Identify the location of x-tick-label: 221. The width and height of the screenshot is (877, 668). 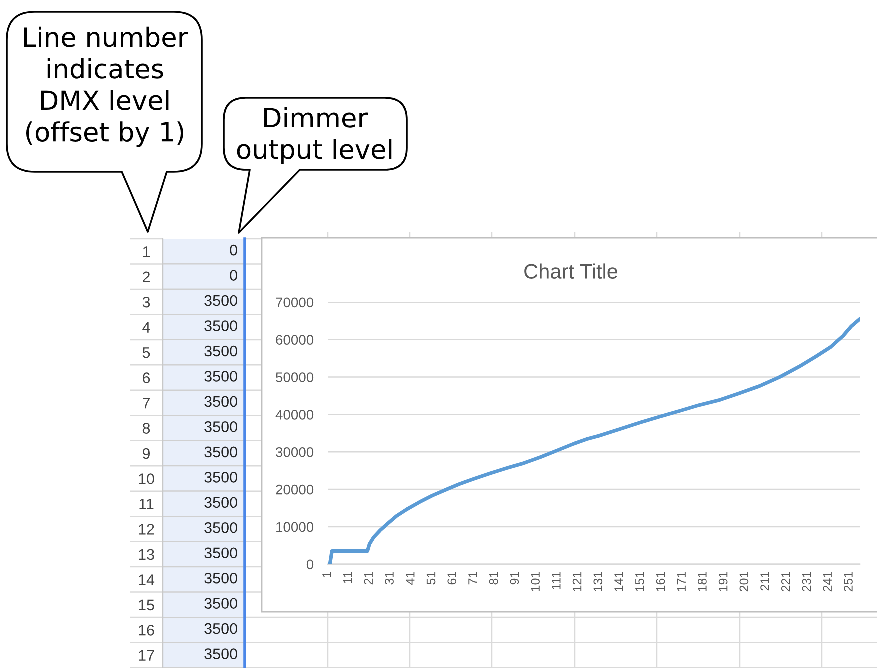
(785, 582).